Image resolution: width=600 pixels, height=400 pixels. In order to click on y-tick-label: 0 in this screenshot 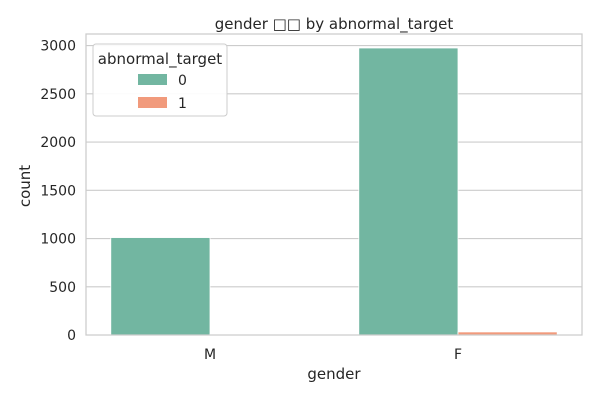, I will do `click(71, 336)`.